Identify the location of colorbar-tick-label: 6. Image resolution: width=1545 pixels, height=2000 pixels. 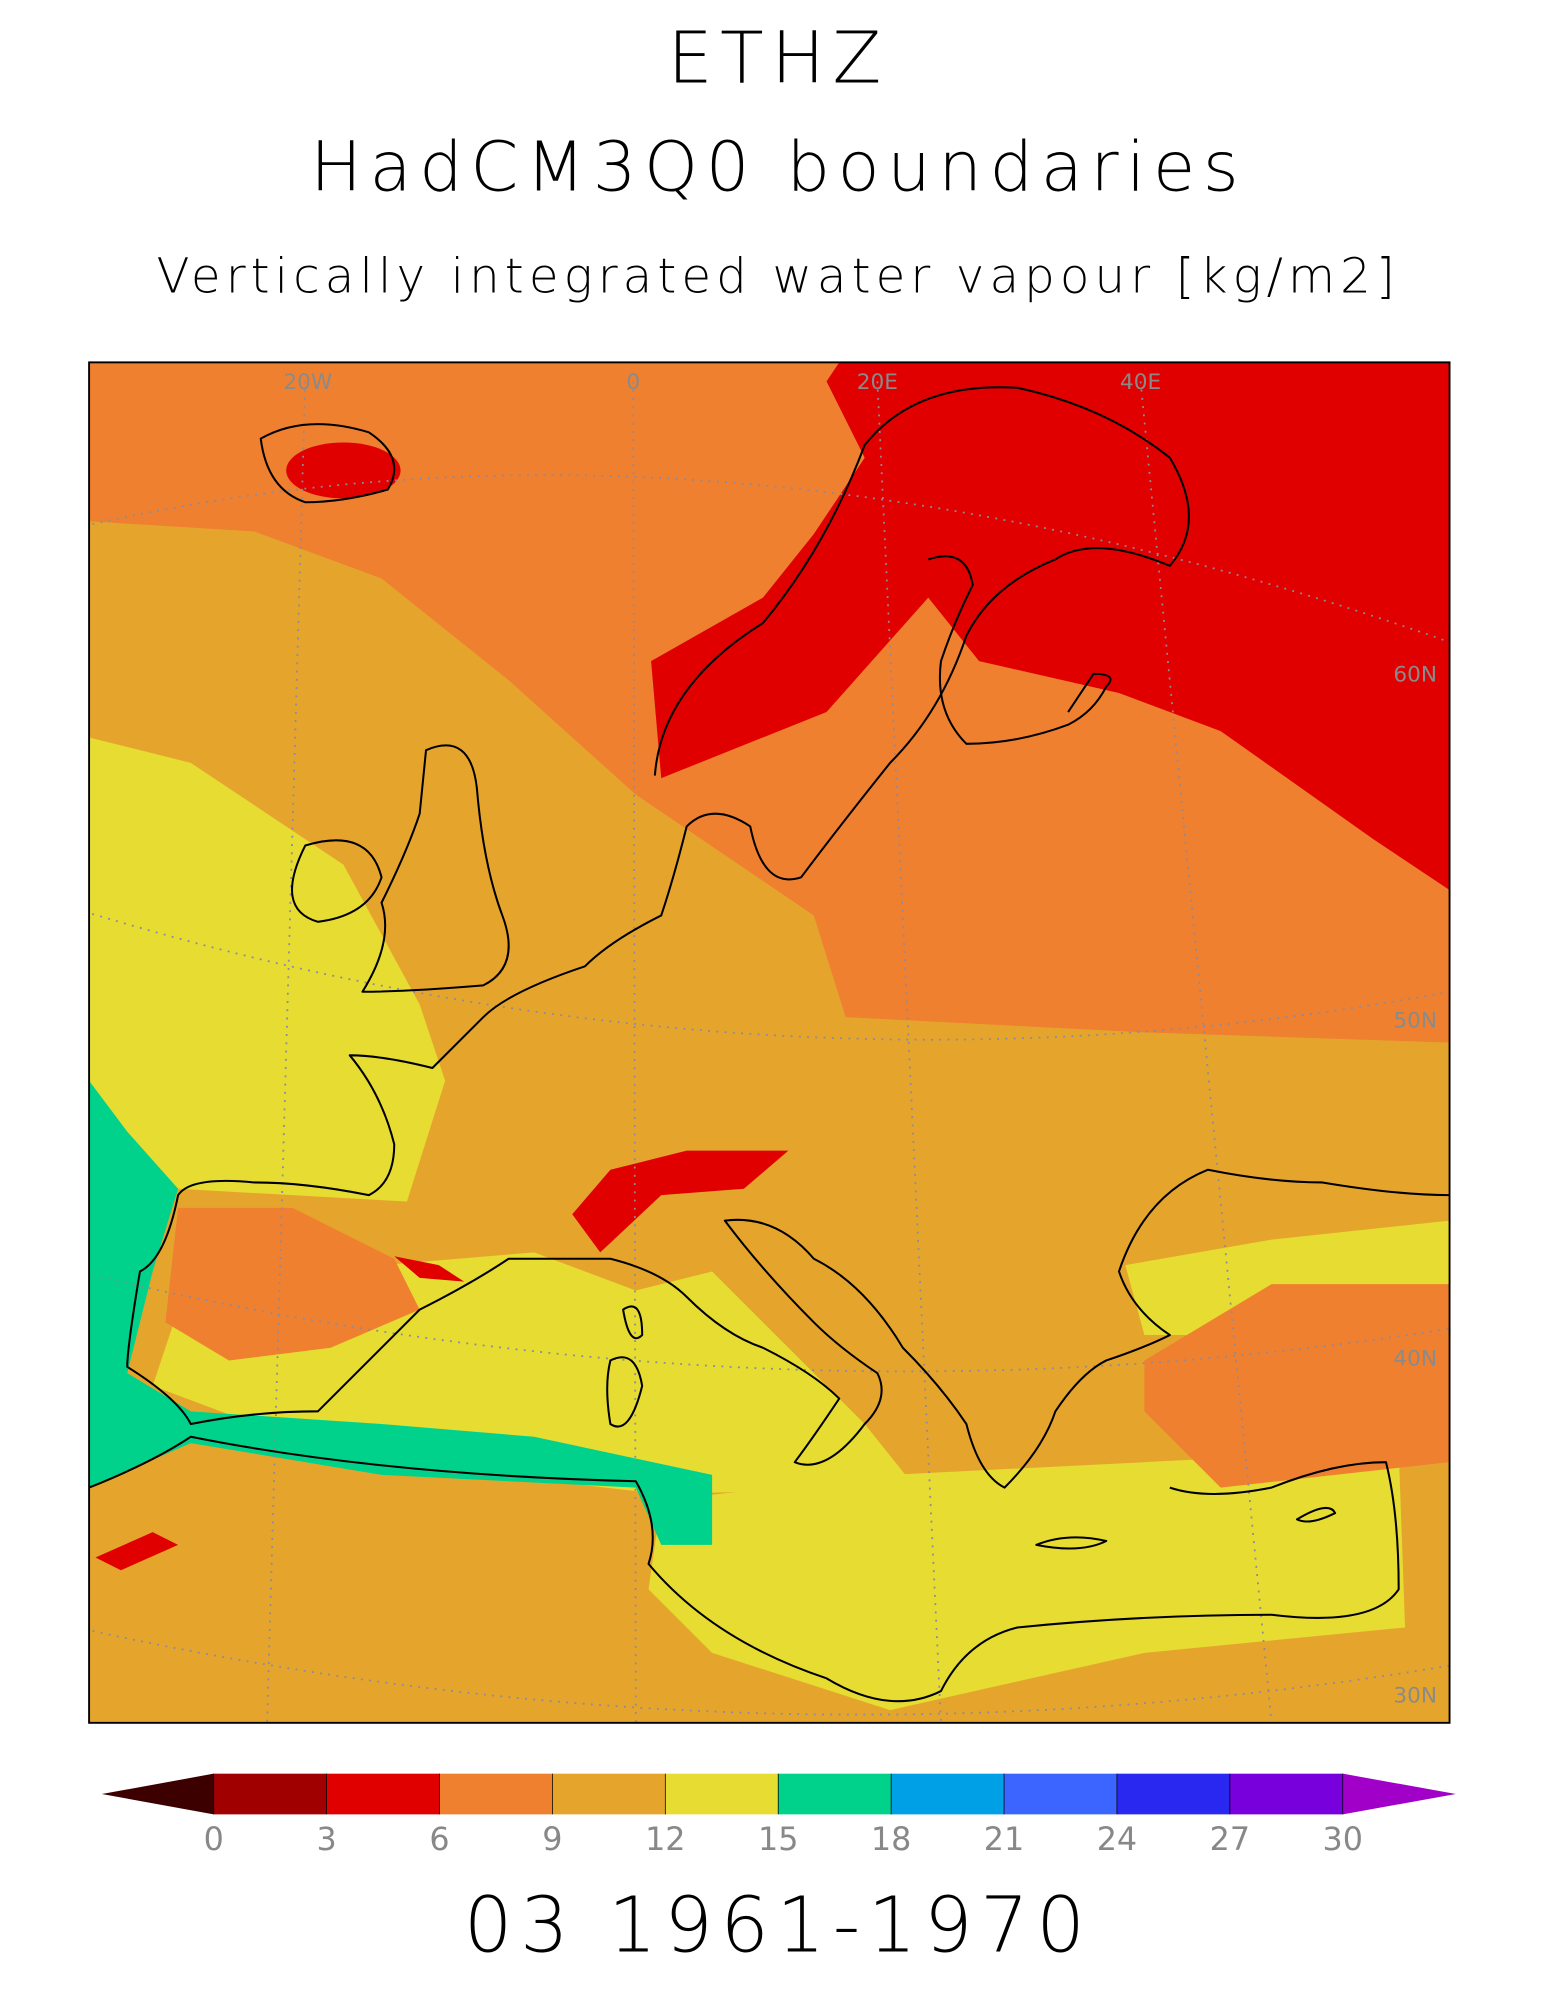
(439, 1840).